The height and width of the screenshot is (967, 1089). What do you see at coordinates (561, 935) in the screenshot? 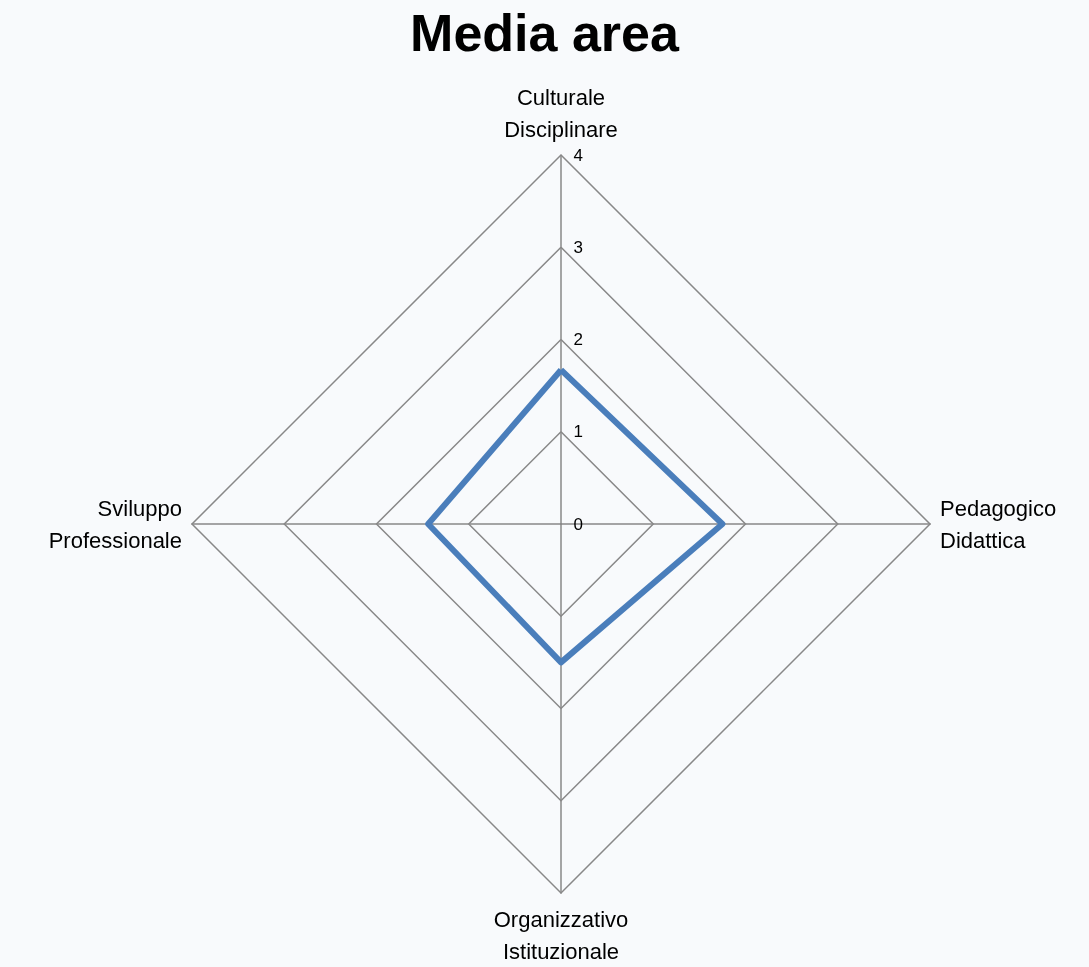
I see `spoke-label: Organizzativo Istituzionale` at bounding box center [561, 935].